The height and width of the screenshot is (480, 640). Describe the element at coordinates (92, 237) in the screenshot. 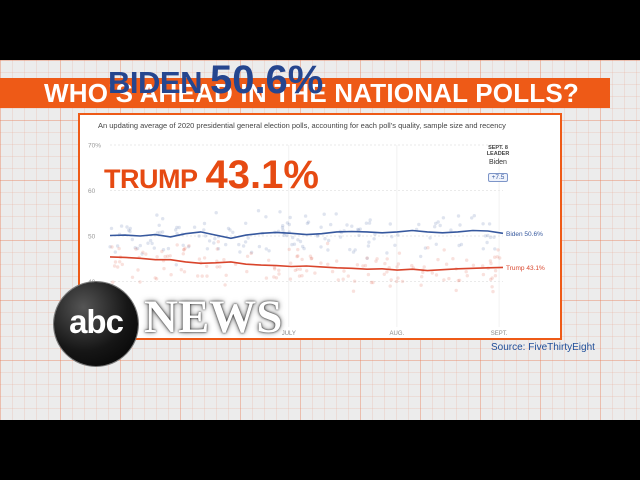

I see `y-tick-label: 50` at that location.